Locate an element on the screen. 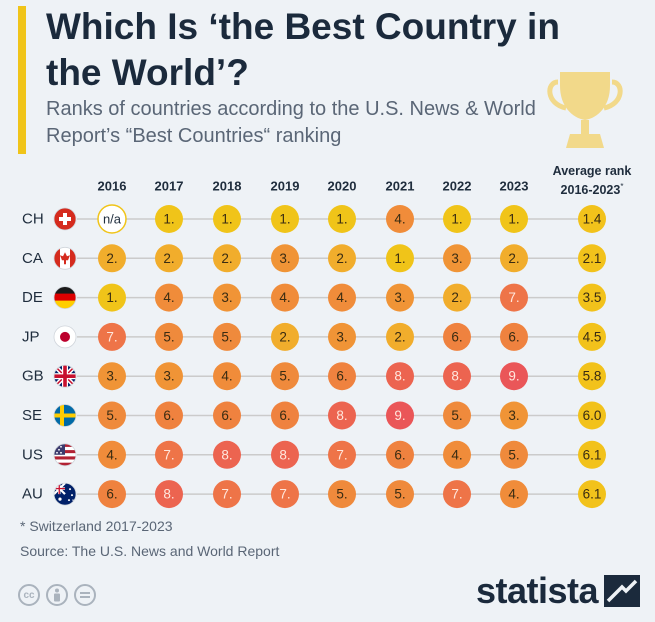 The image size is (655, 622). year-header-2022: 2022 is located at coordinates (457, 186).